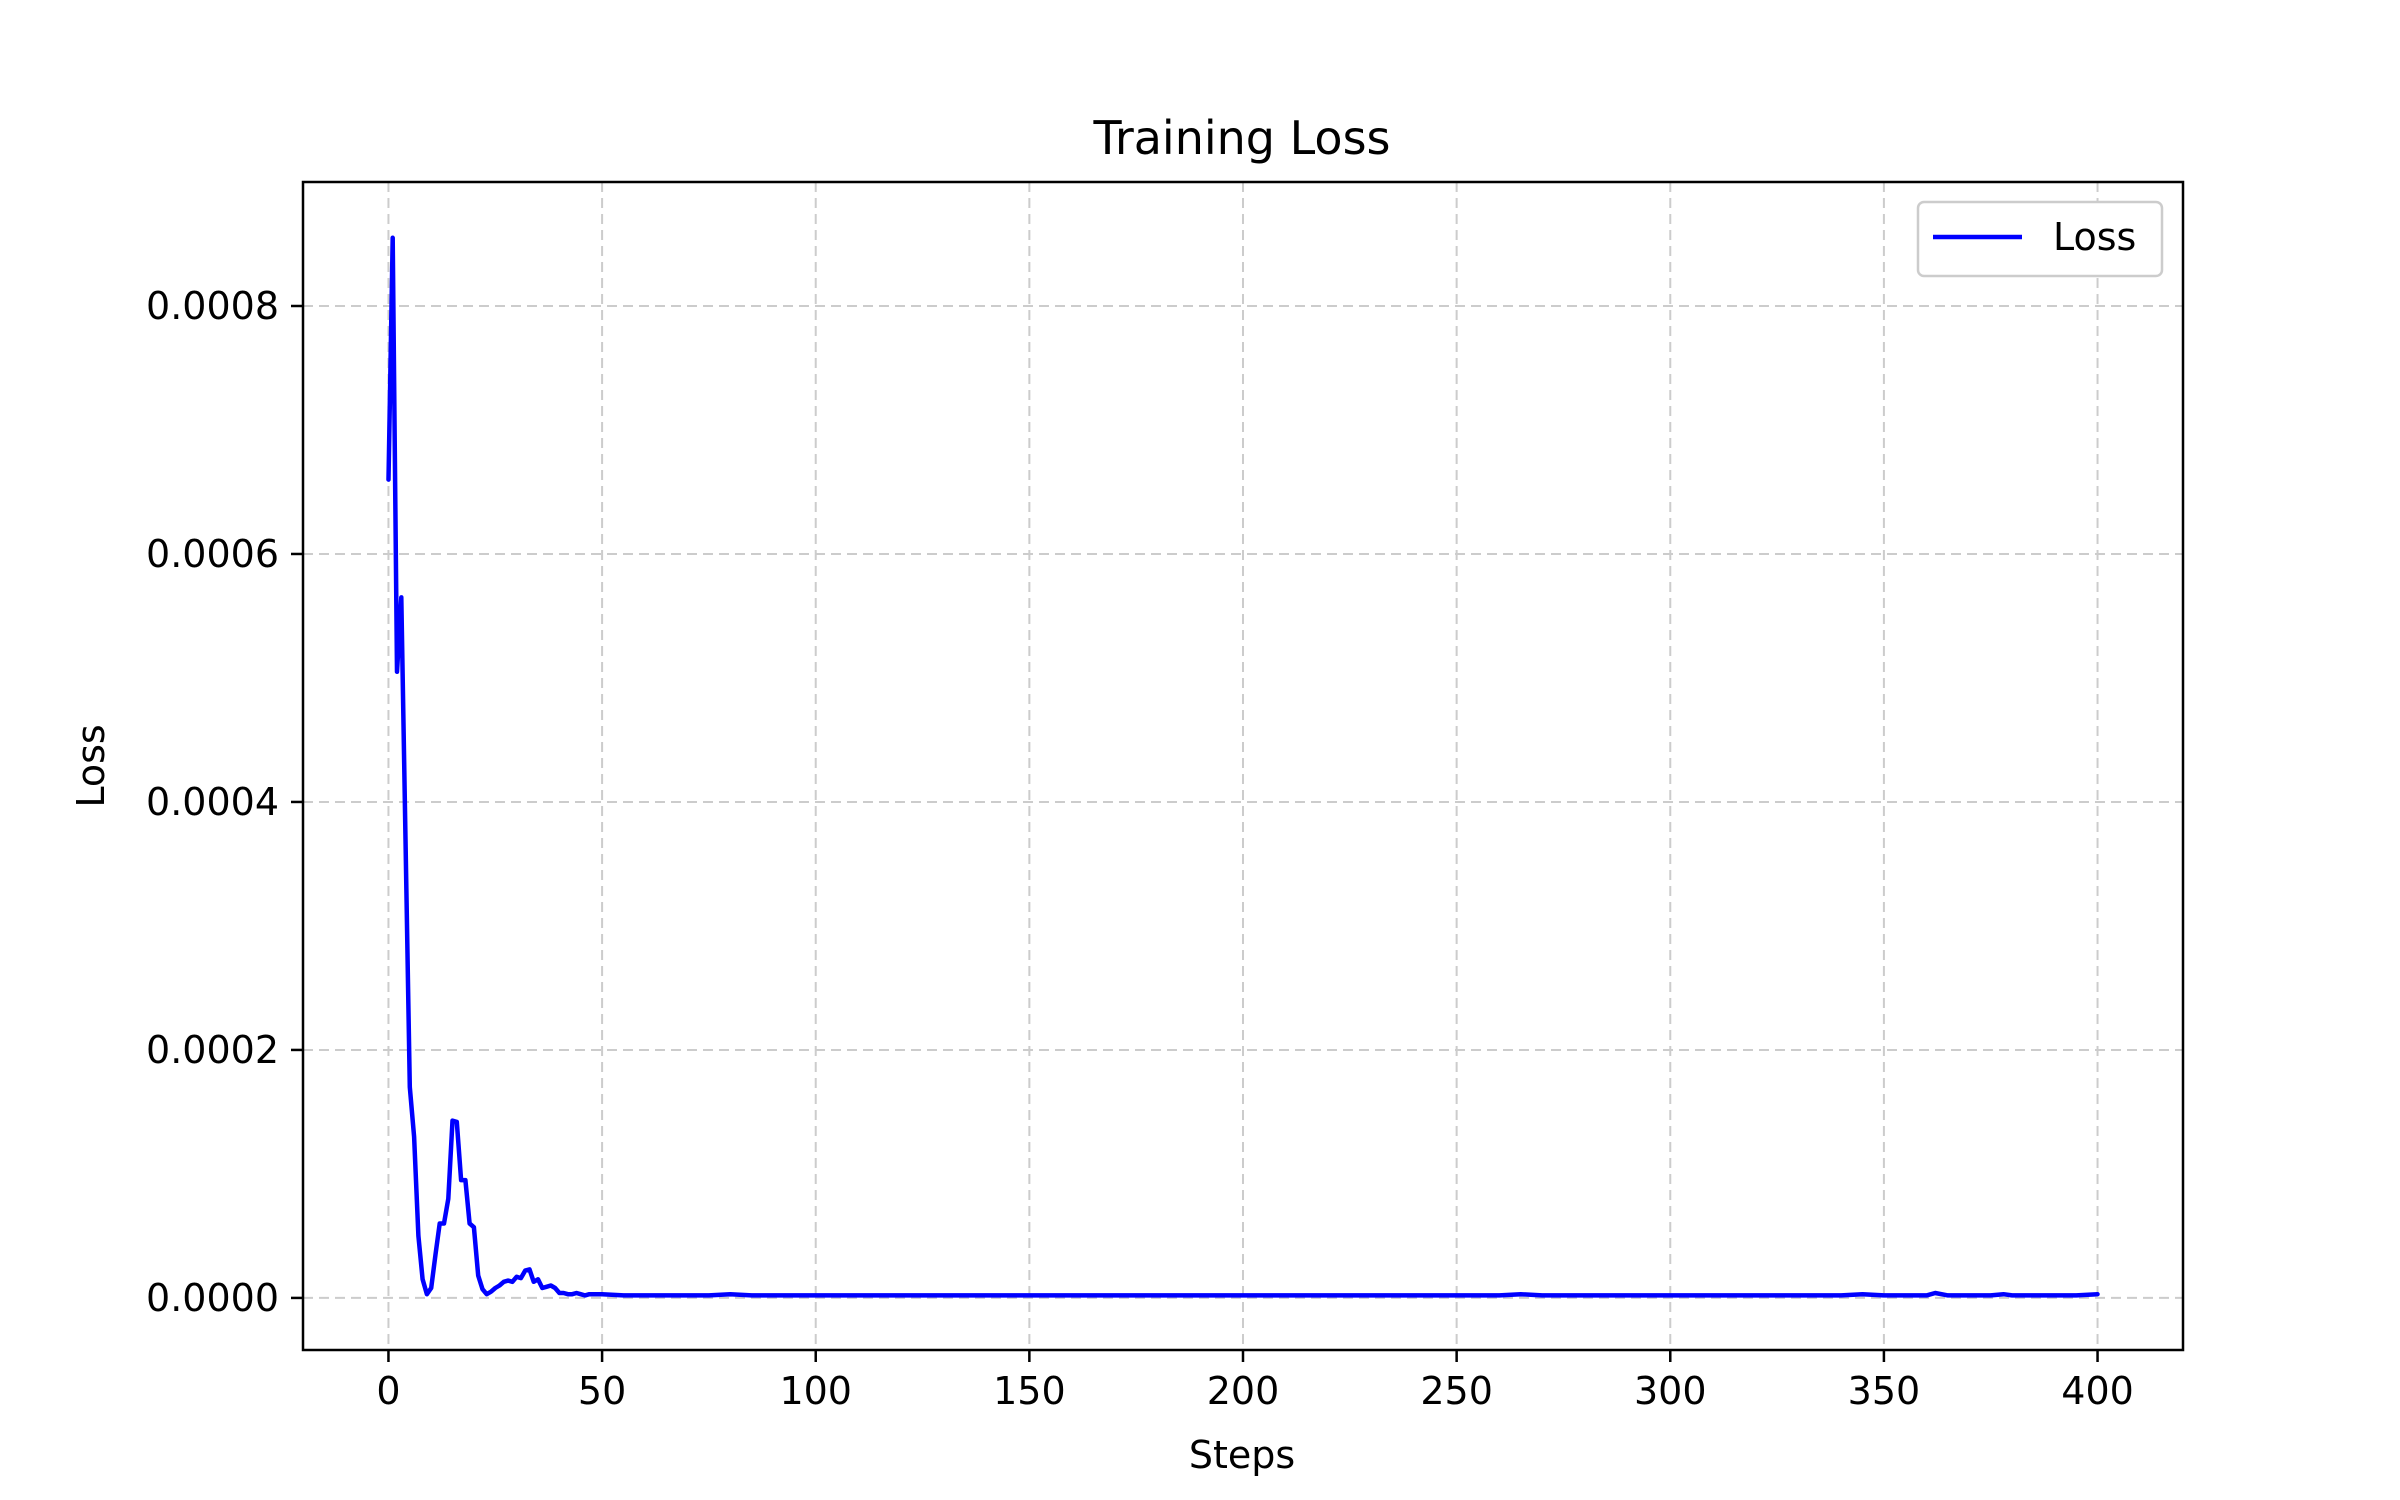 This screenshot has height=1500, width=2400. I want to click on legend-box, so click(2040, 239).